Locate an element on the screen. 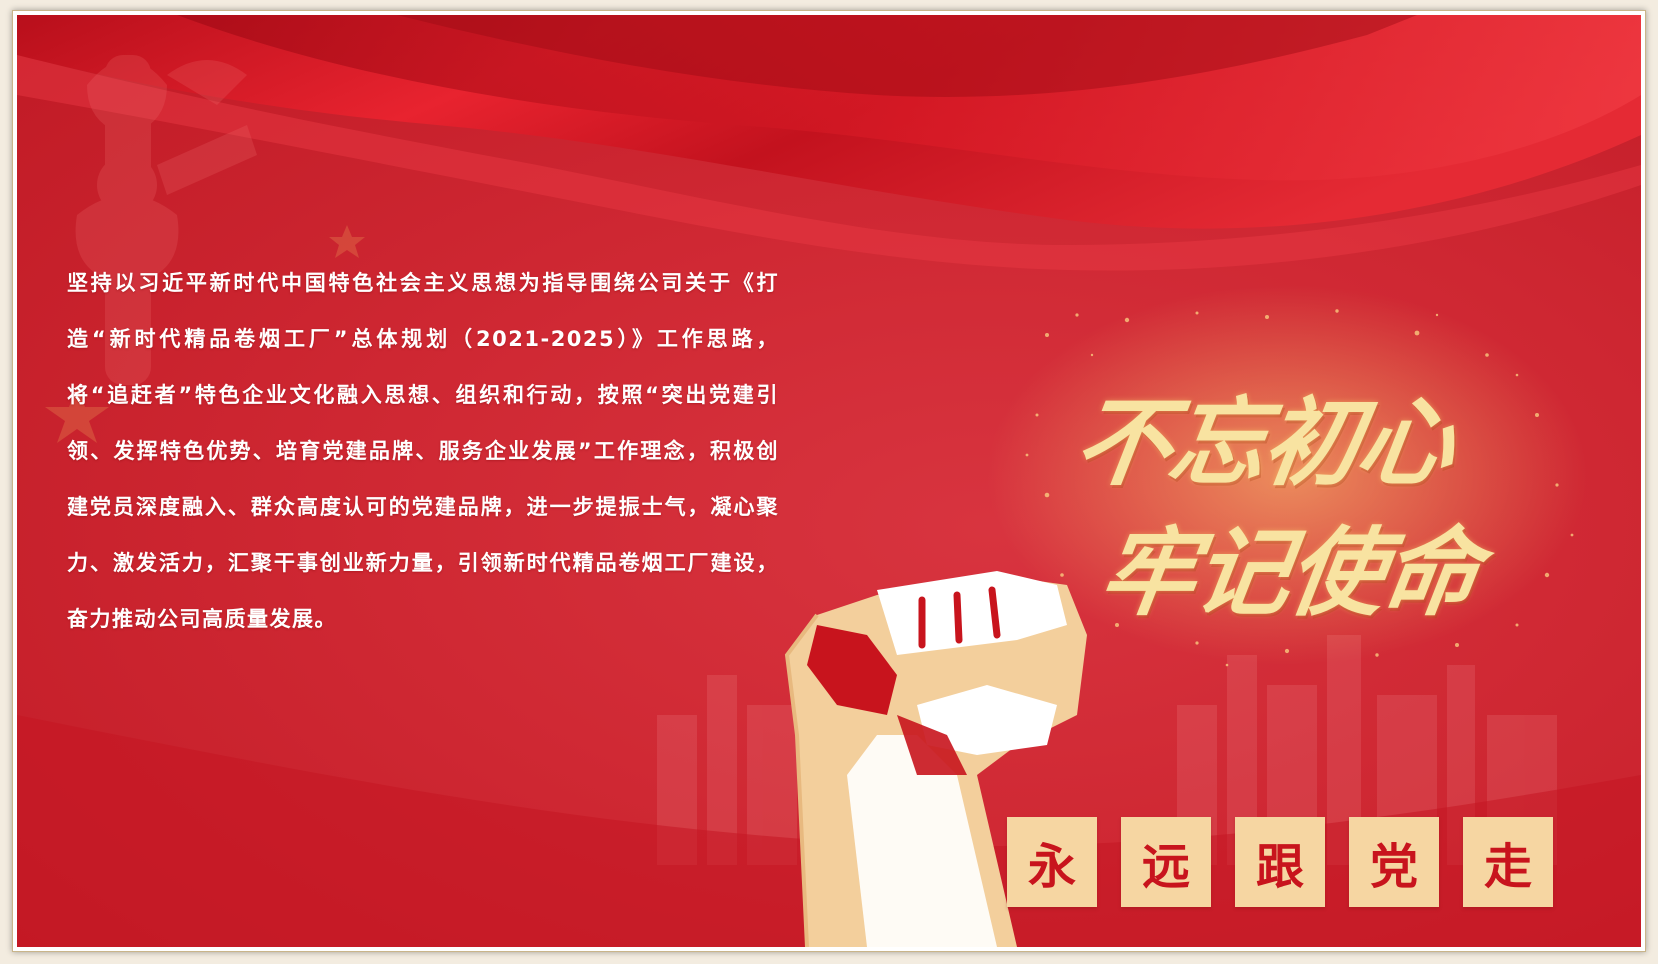 This screenshot has width=1658, height=964. slogan-tile-char: 远 is located at coordinates (1165, 867).